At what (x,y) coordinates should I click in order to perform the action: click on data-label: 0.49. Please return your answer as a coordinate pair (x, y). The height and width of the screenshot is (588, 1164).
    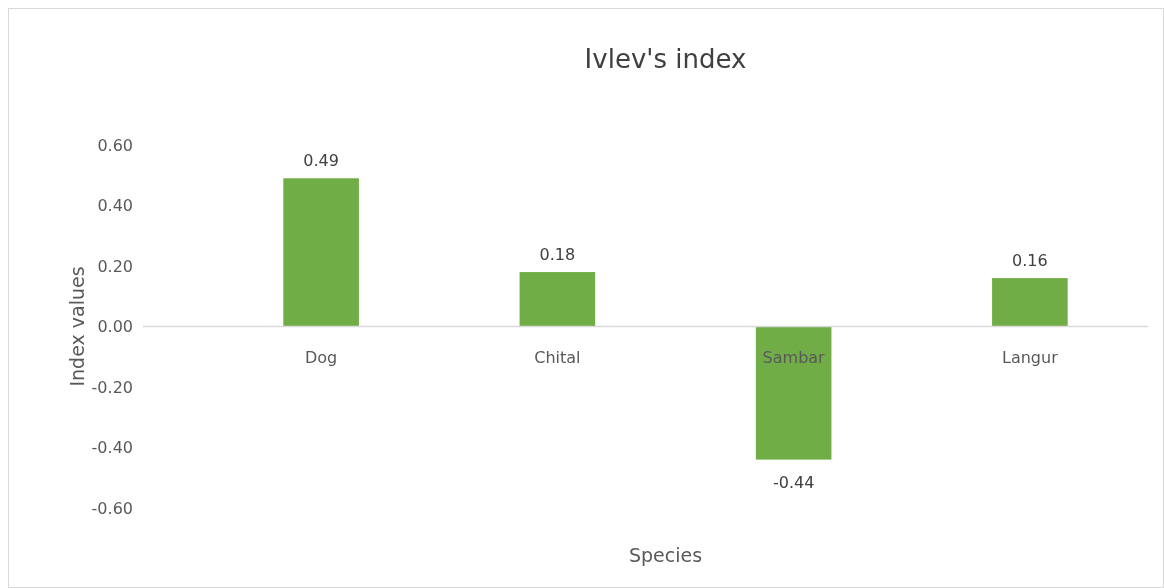
    Looking at the image, I should click on (321, 161).